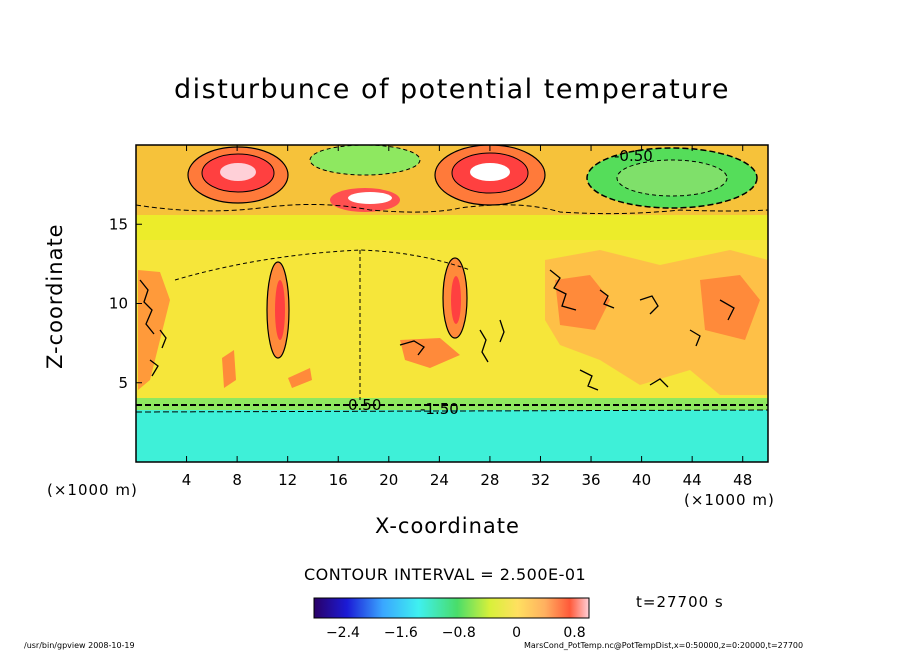 The height and width of the screenshot is (654, 904). I want to click on y-axis-title: Z-coordinate, so click(55, 296).